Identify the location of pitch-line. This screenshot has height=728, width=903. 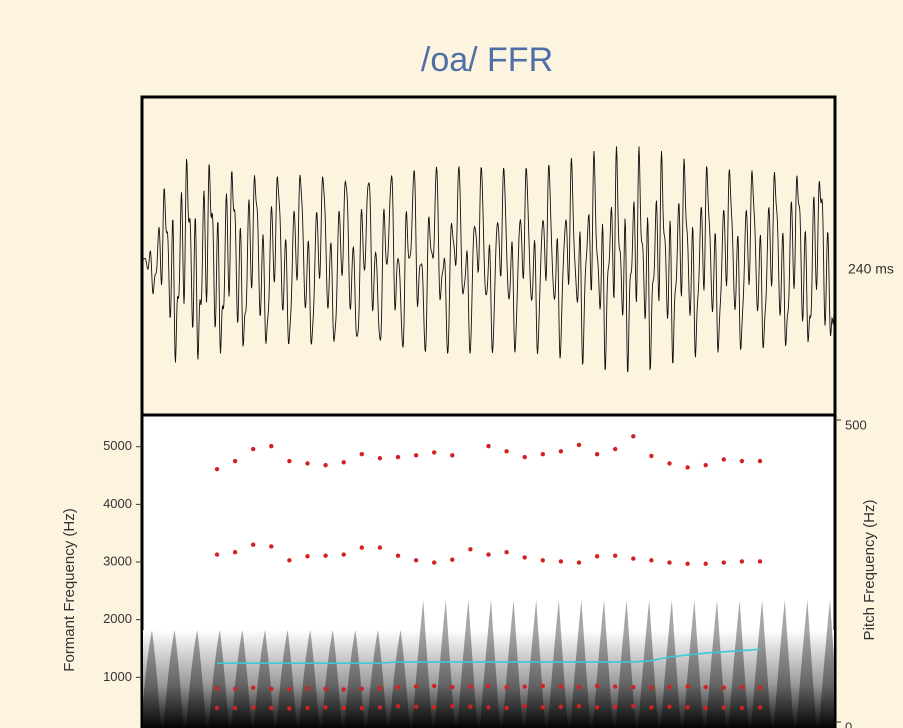
(489, 656).